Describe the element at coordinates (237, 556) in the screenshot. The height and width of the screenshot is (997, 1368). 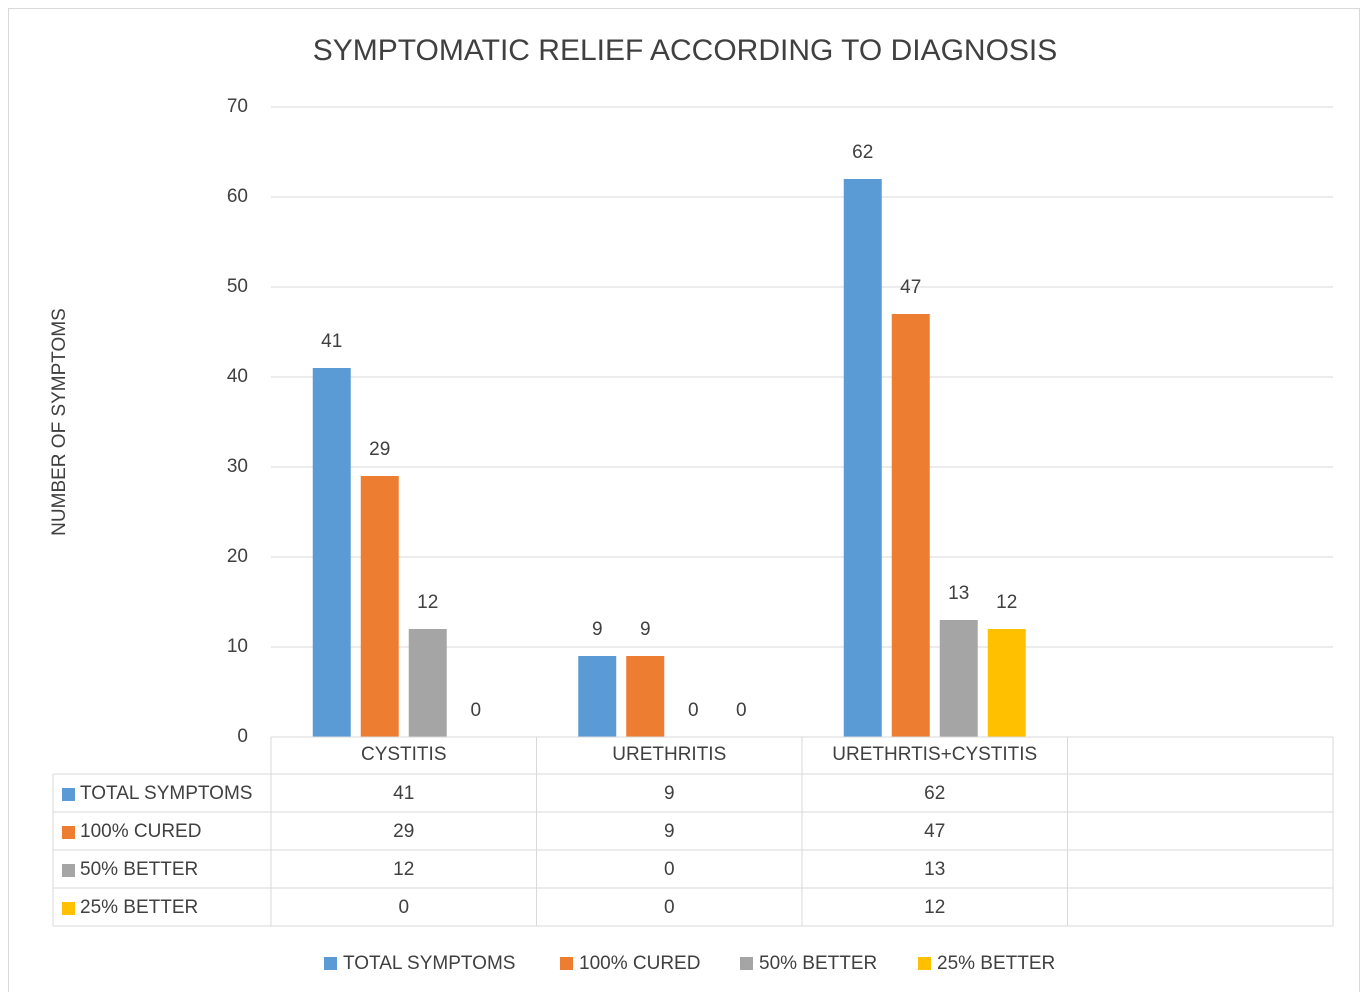
I see `y-tick-label: 20` at that location.